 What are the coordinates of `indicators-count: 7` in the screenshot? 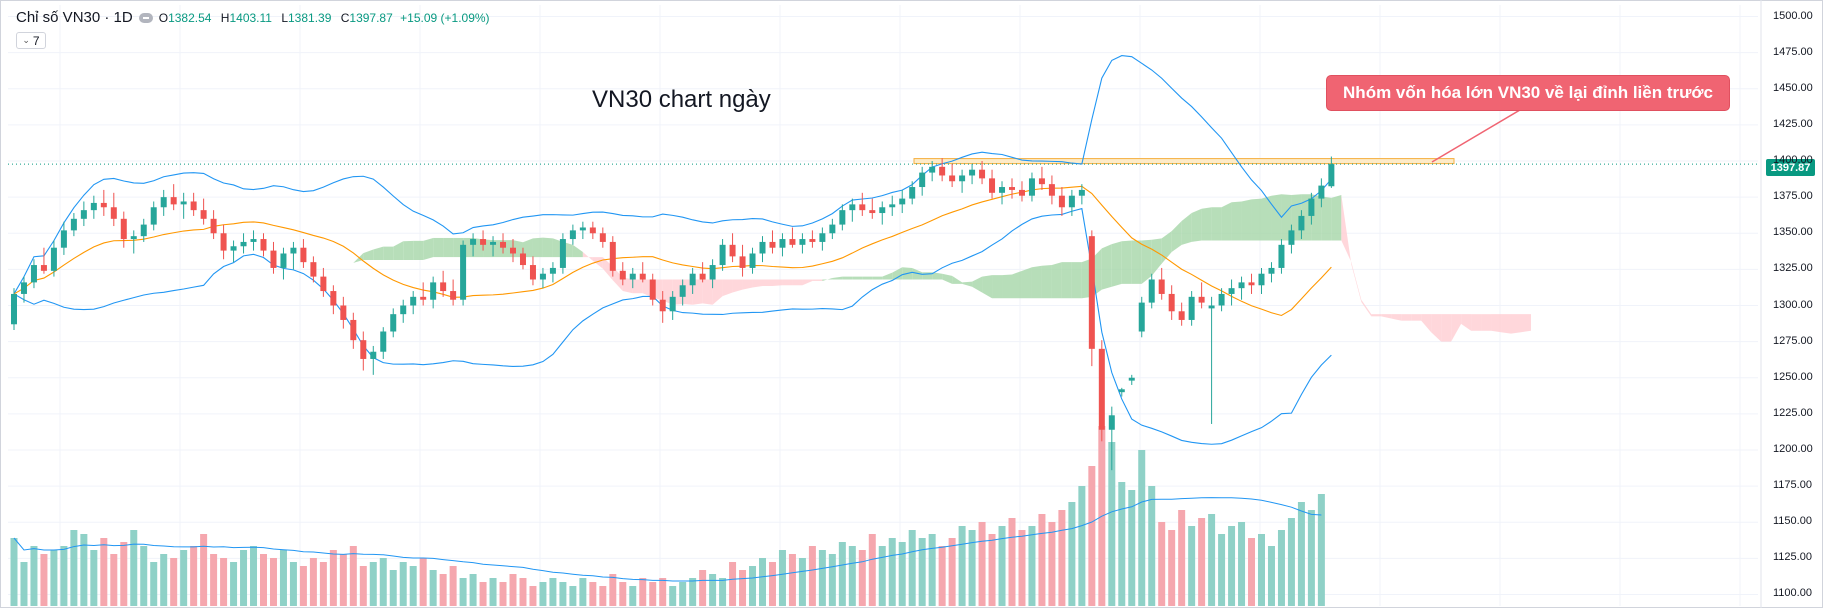 It's located at (36, 40).